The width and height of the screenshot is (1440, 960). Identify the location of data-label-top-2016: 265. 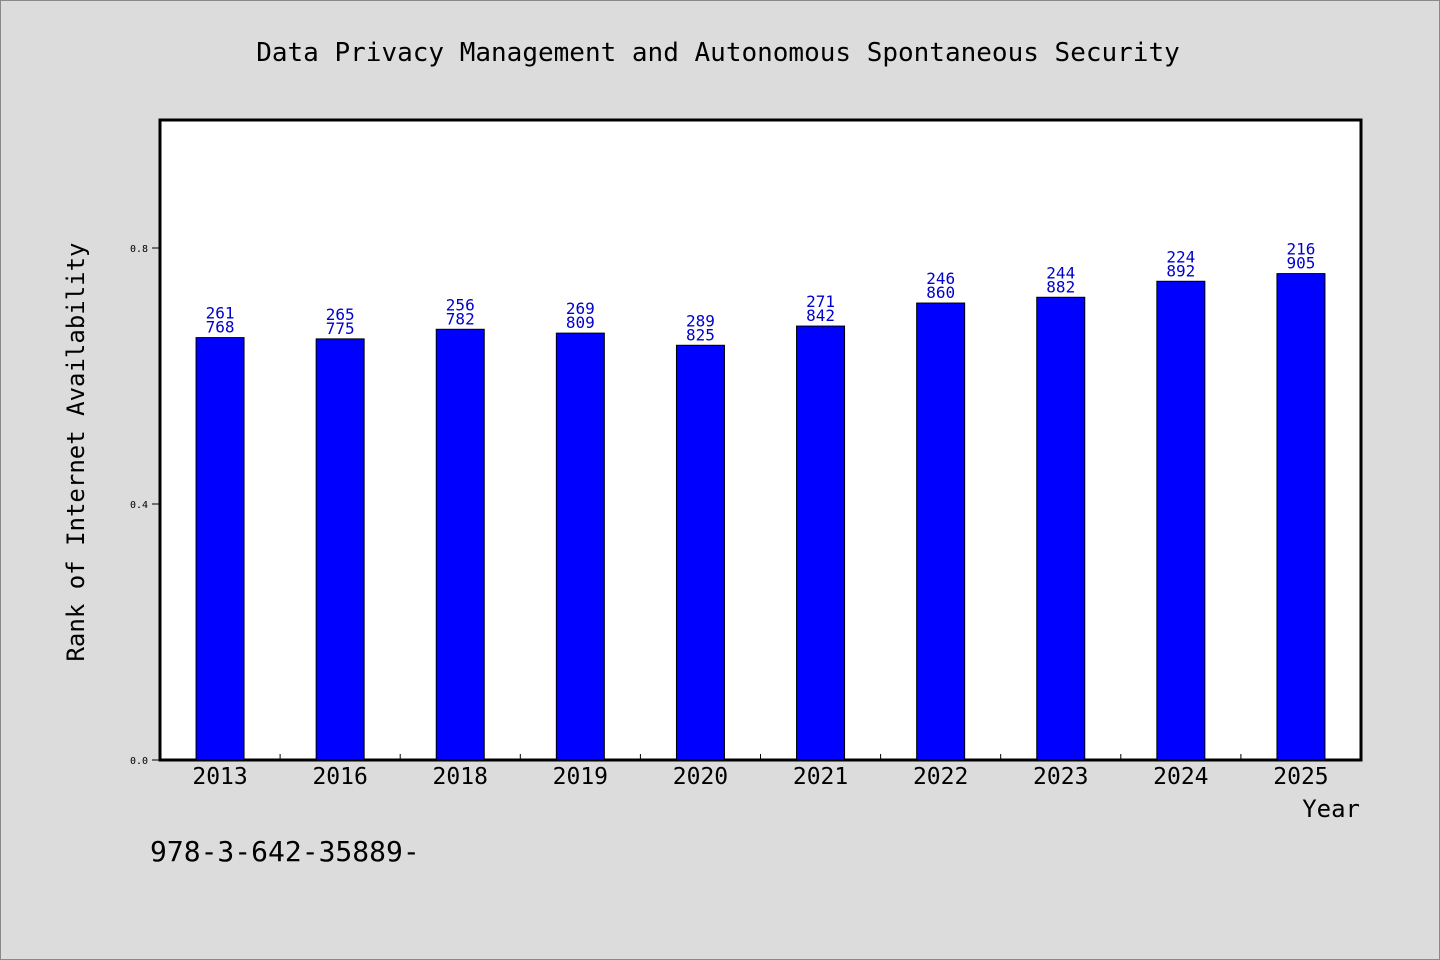
(340, 314).